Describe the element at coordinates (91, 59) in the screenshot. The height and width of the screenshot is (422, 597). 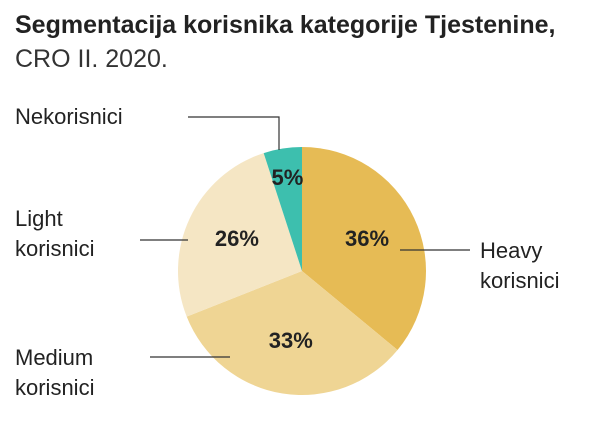
I see `chart-subtitle: CRO II. 2020.` at that location.